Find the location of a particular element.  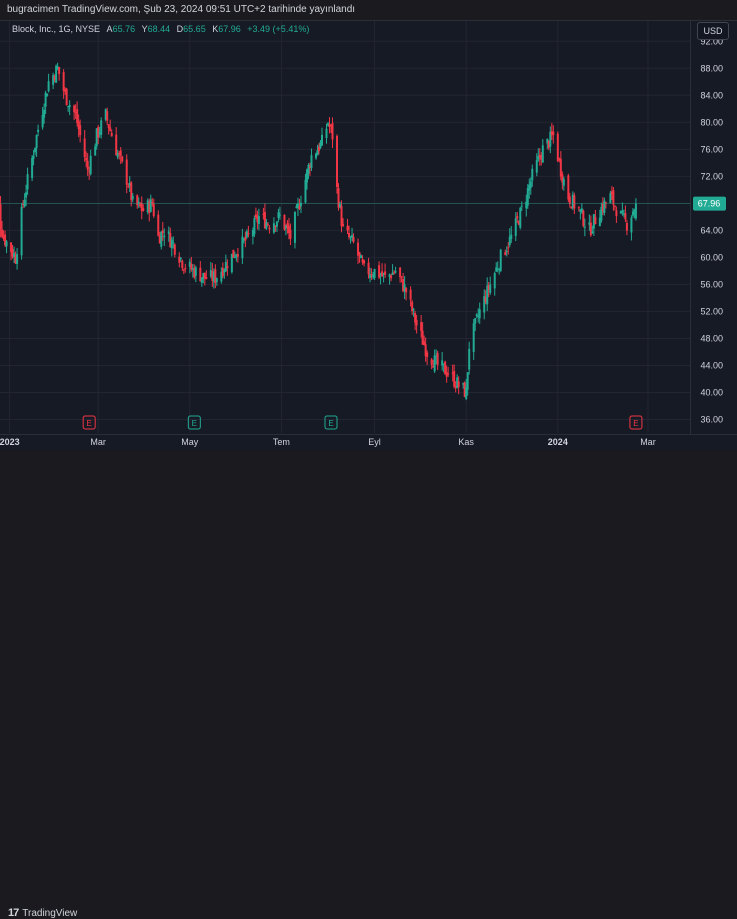

currency-button: USD is located at coordinates (713, 31).